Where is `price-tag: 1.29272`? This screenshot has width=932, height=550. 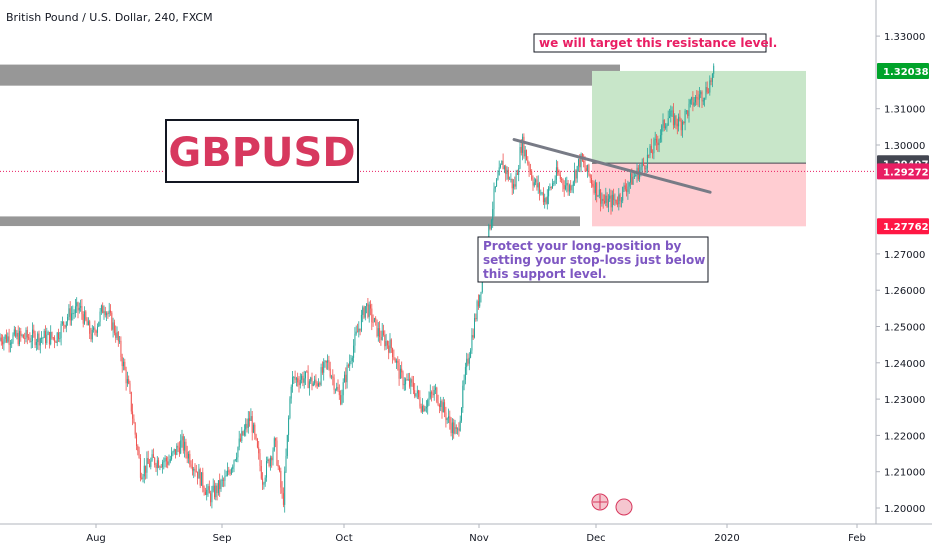 price-tag: 1.29272 is located at coordinates (903, 171).